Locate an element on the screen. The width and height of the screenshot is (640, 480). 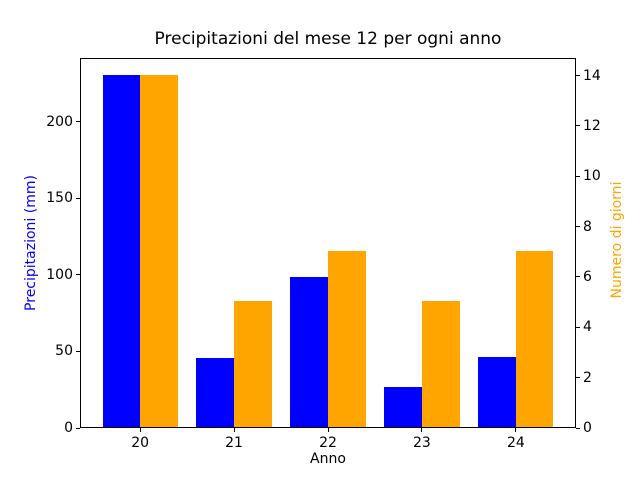
y-tick-label-left-200: 200 is located at coordinates (59, 121).